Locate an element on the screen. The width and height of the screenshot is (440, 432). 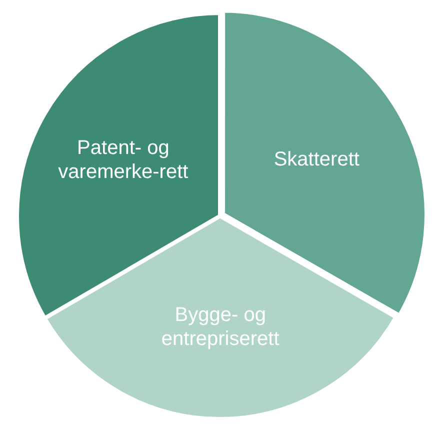
slice-label: Patent- og varemerke-rett is located at coordinates (123, 159).